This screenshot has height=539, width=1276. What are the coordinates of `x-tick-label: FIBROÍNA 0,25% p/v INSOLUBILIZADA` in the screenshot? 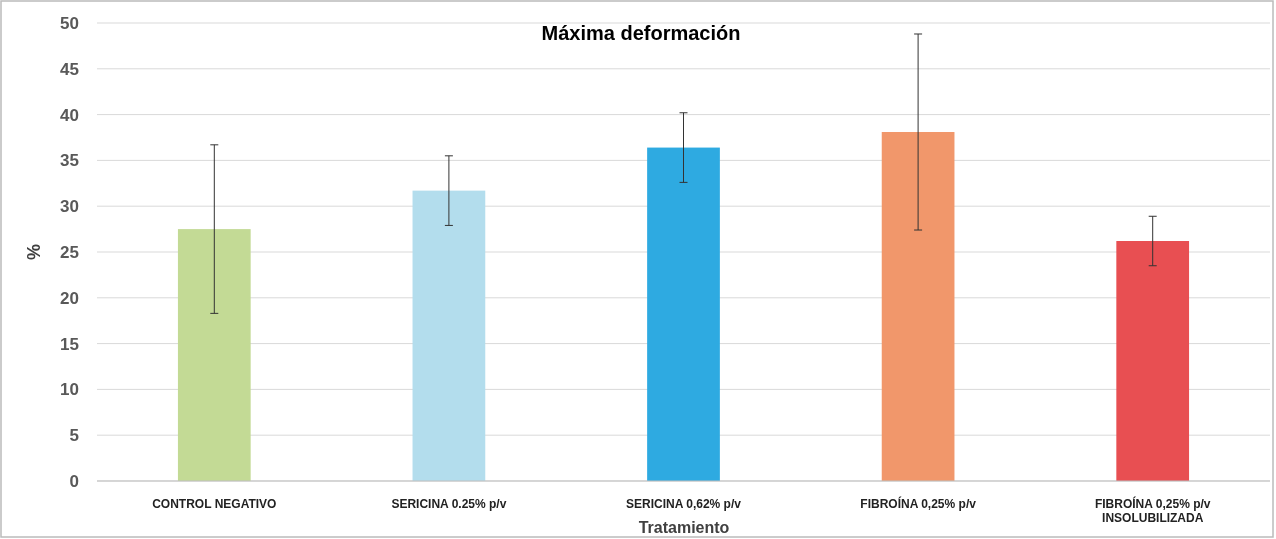 It's located at (1152, 510).